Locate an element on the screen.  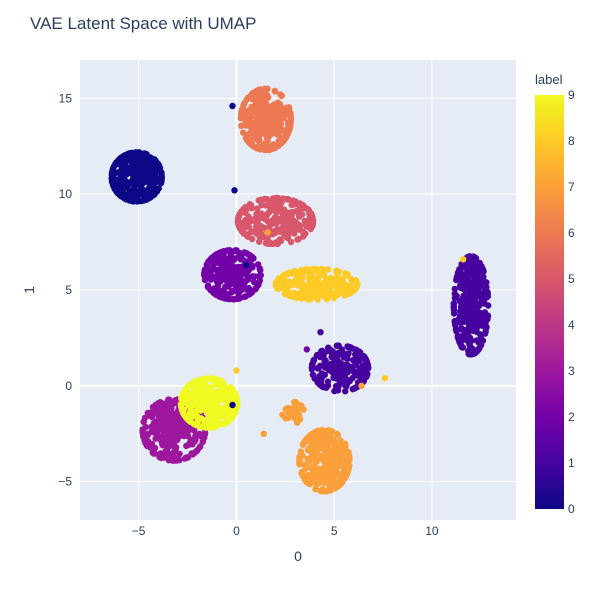
colorbar-tick-label: 3 is located at coordinates (571, 371).